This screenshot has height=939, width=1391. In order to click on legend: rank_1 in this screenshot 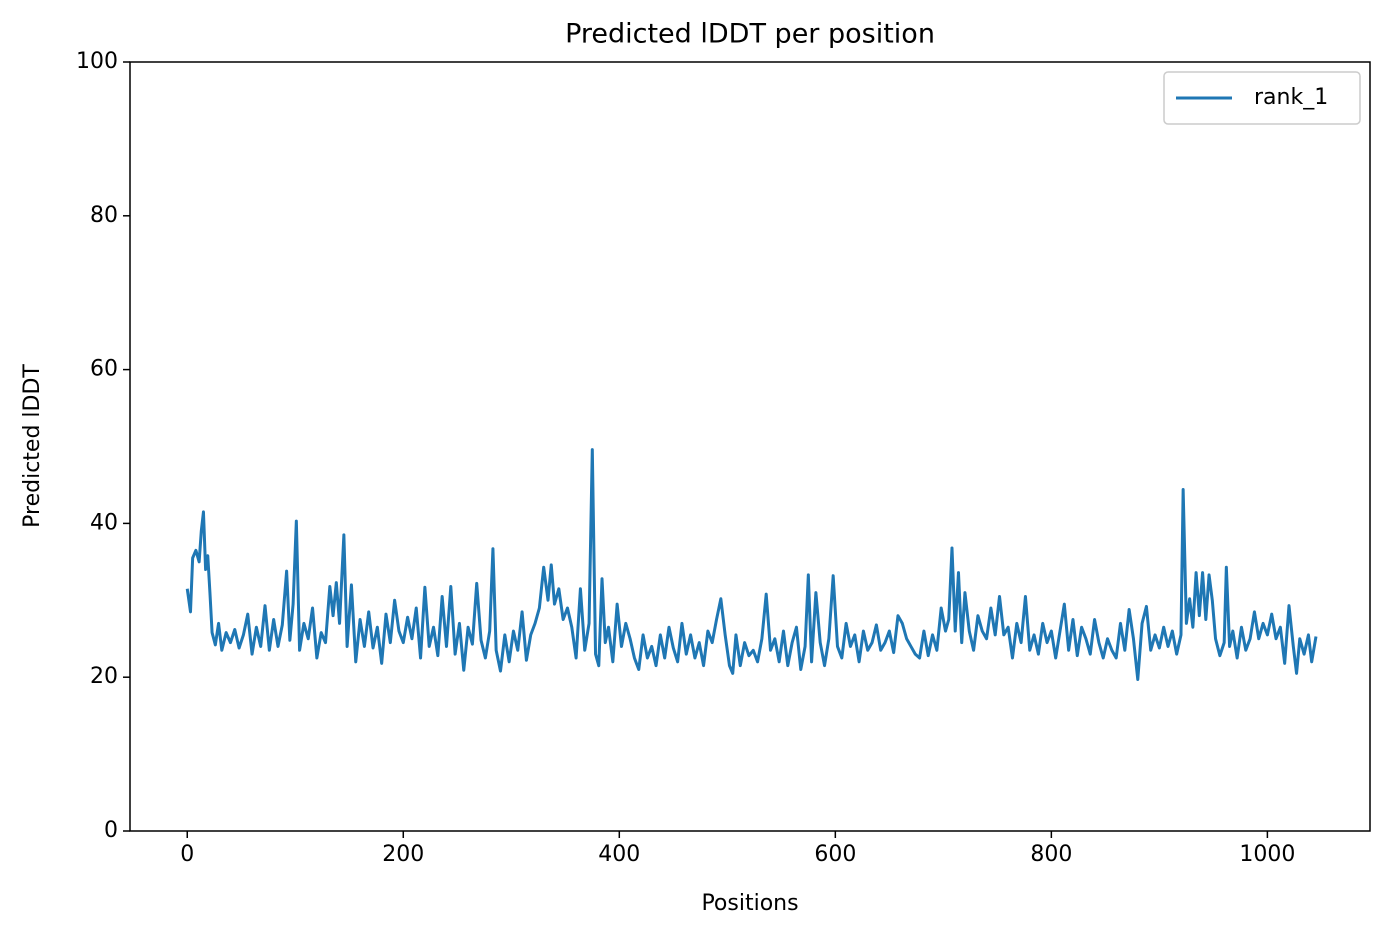, I will do `click(1262, 98)`.